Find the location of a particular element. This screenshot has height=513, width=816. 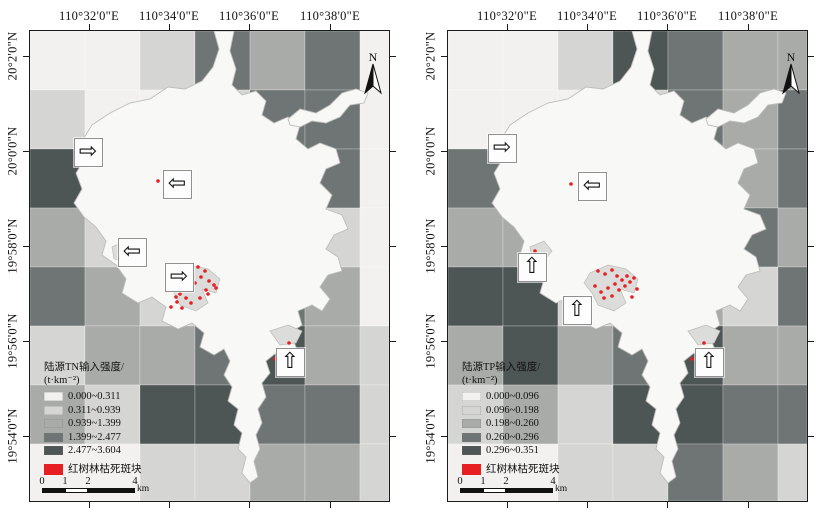

legend-title-line1: 陆源TP输入强度/ is located at coordinates (501, 367).